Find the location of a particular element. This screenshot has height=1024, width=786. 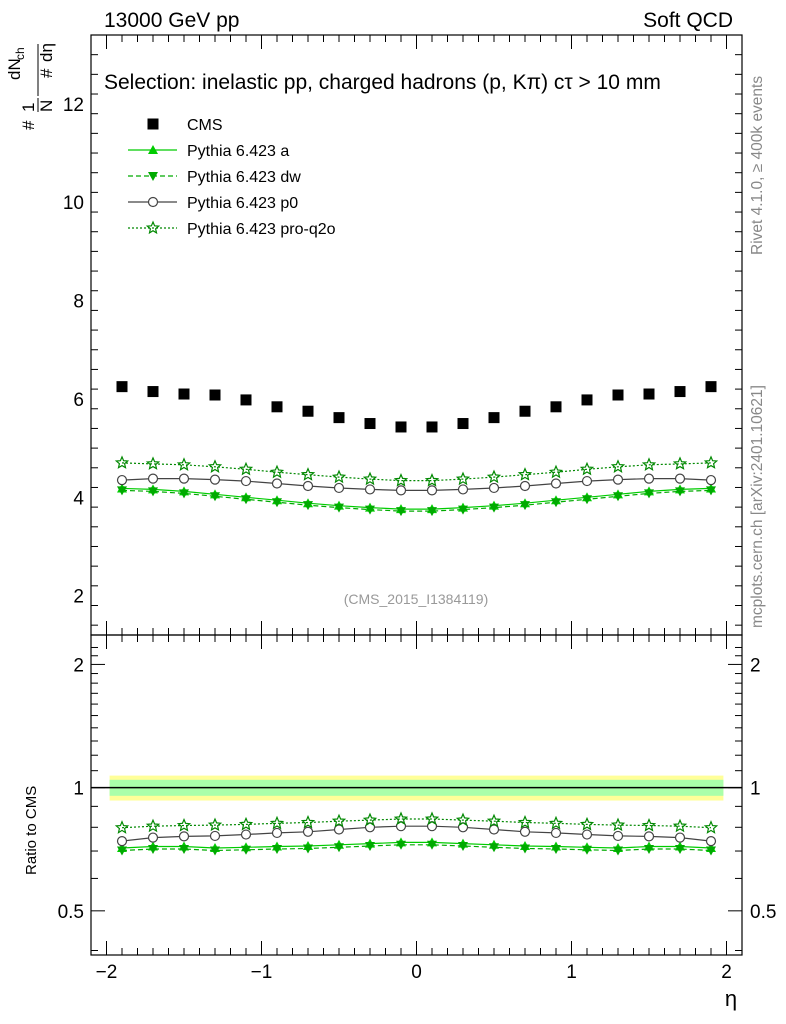

main-line-pythia-6-423-p0 is located at coordinates (416, 484).